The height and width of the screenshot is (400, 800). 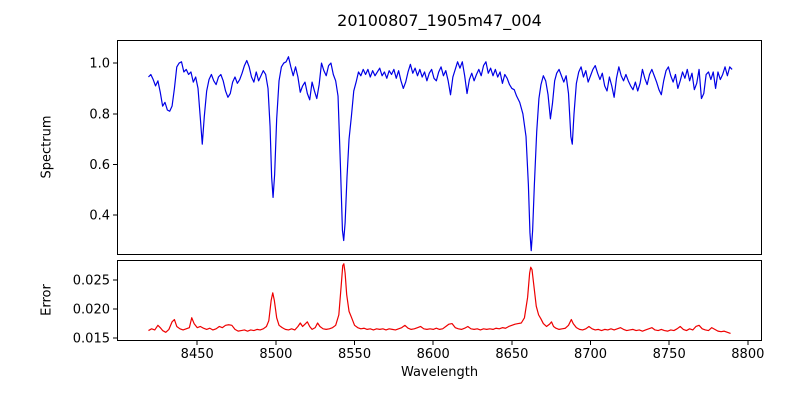 I want to click on y-tick-label: 0.8, so click(x=99, y=114).